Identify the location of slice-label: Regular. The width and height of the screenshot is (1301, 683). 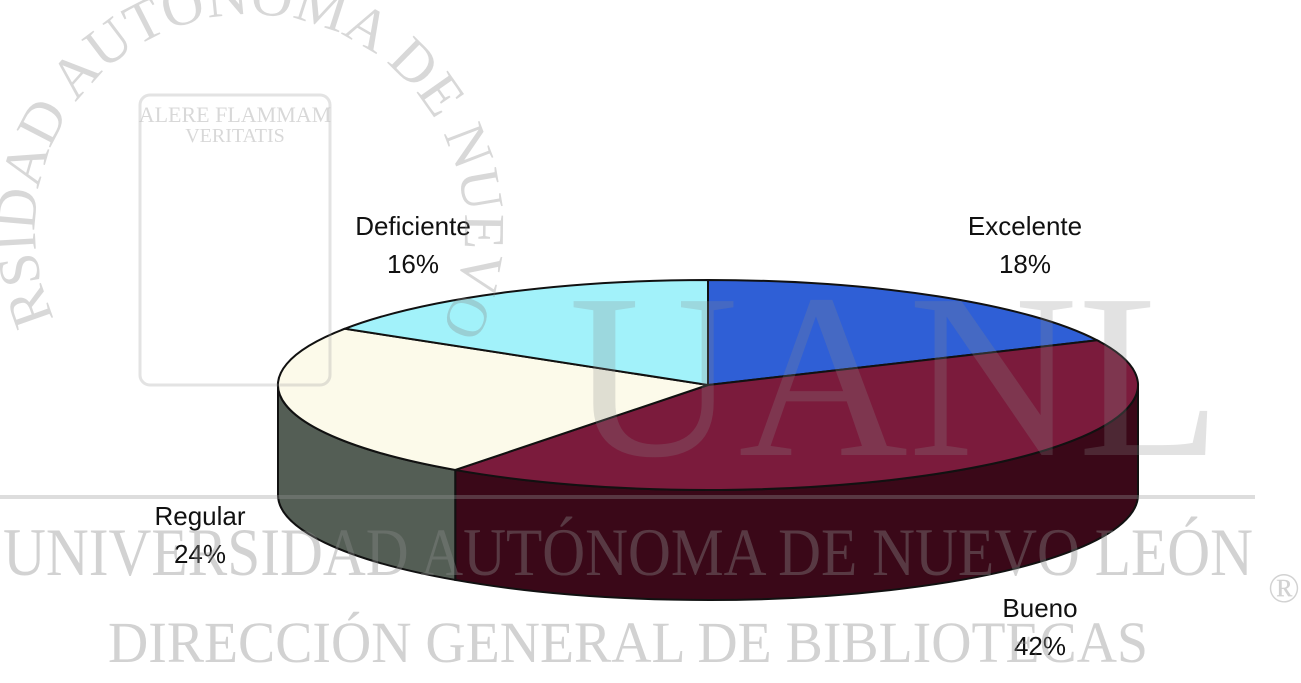
(199, 516).